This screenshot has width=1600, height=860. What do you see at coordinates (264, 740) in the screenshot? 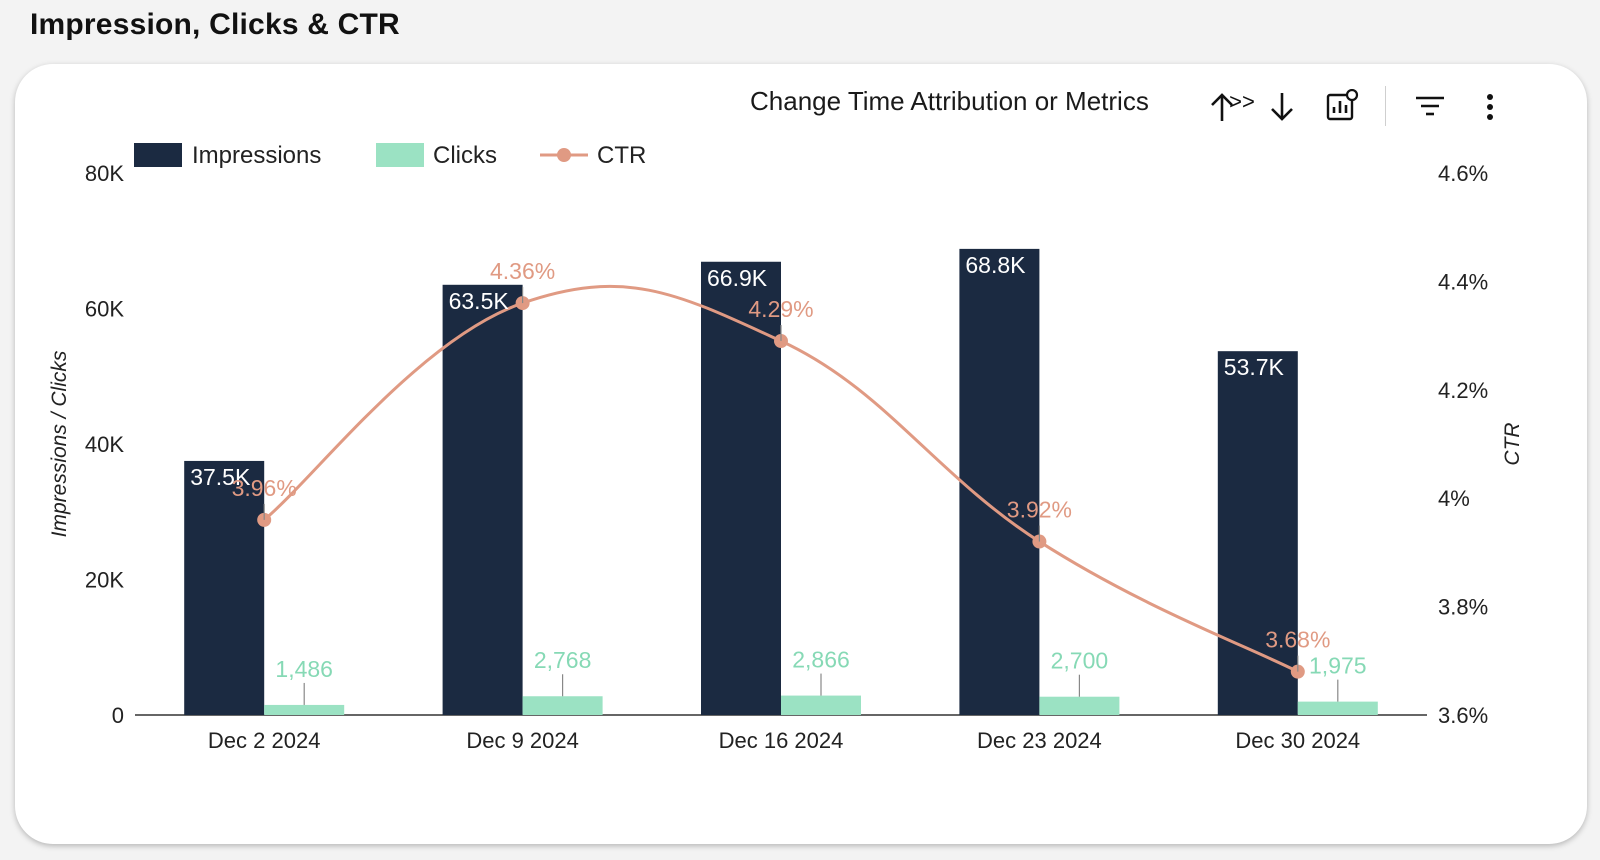
I see `x-tick-label: Dec 2 2024` at bounding box center [264, 740].